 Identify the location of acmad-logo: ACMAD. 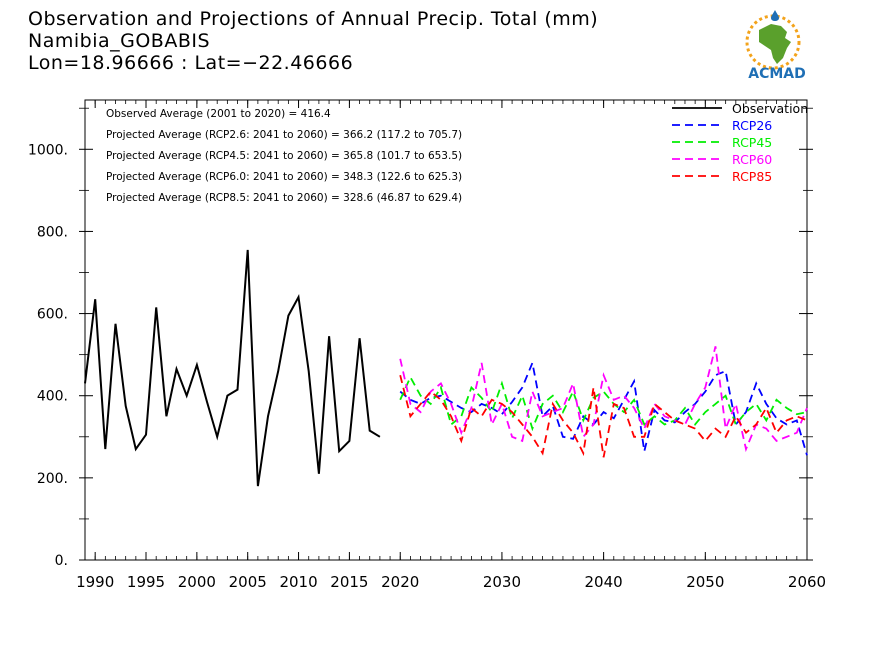
(775, 46).